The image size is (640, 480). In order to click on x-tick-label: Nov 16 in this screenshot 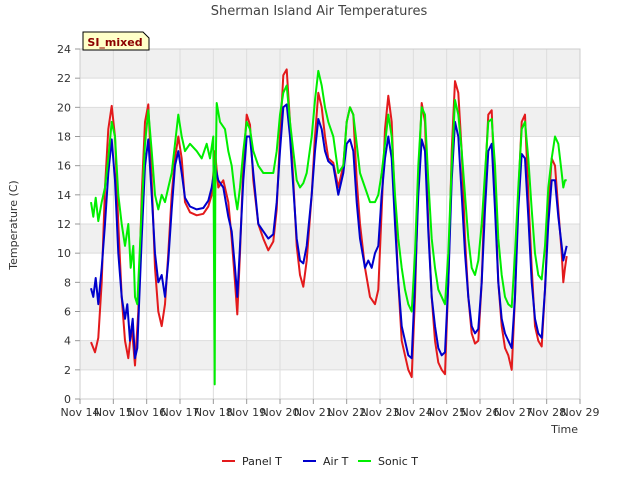, I will do `click(146, 412)`.